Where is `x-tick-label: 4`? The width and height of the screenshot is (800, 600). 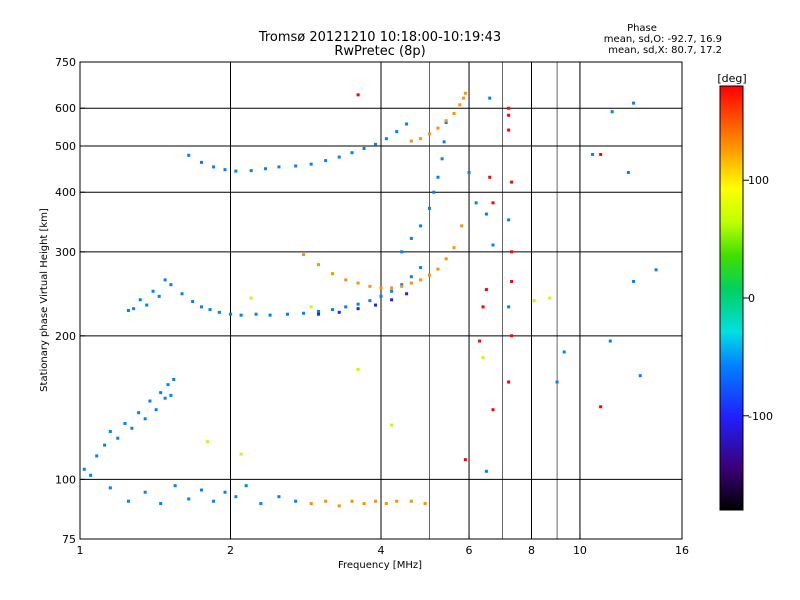 x-tick-label: 4 is located at coordinates (381, 550).